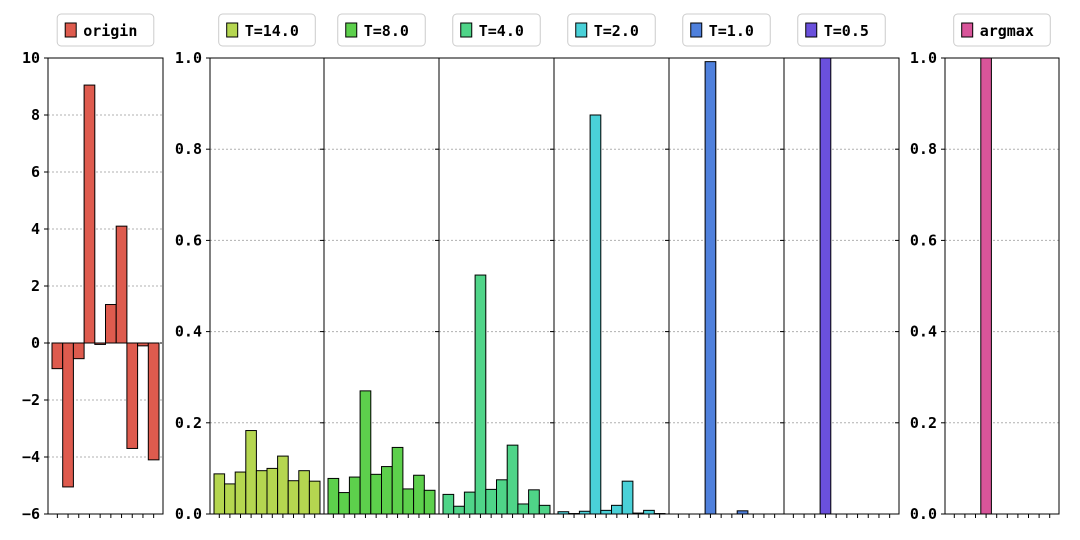 This screenshot has height=540, width=1080. Describe the element at coordinates (35, 115) in the screenshot. I see `ytick-label: 8` at that location.